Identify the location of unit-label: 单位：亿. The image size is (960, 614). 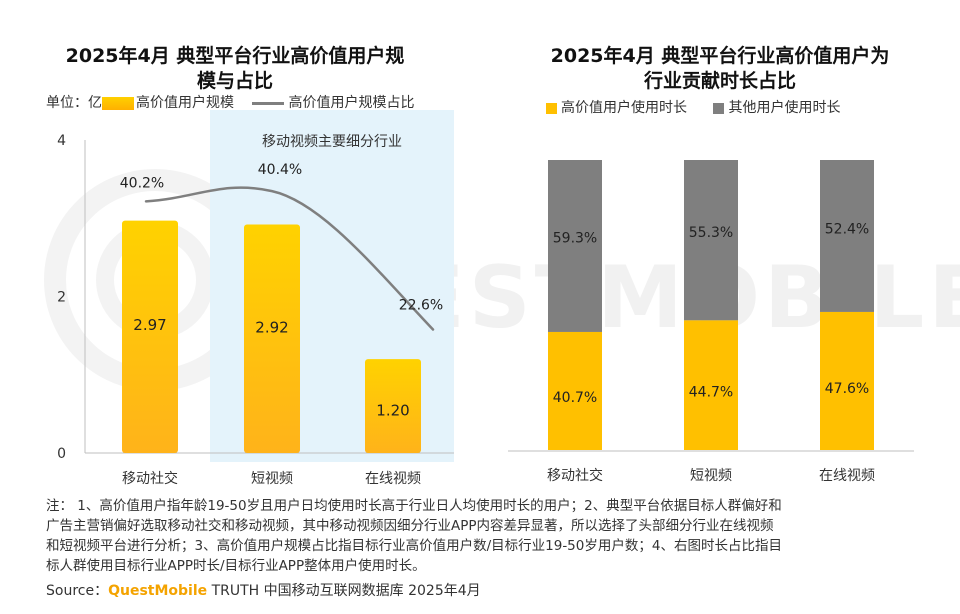
(74, 103).